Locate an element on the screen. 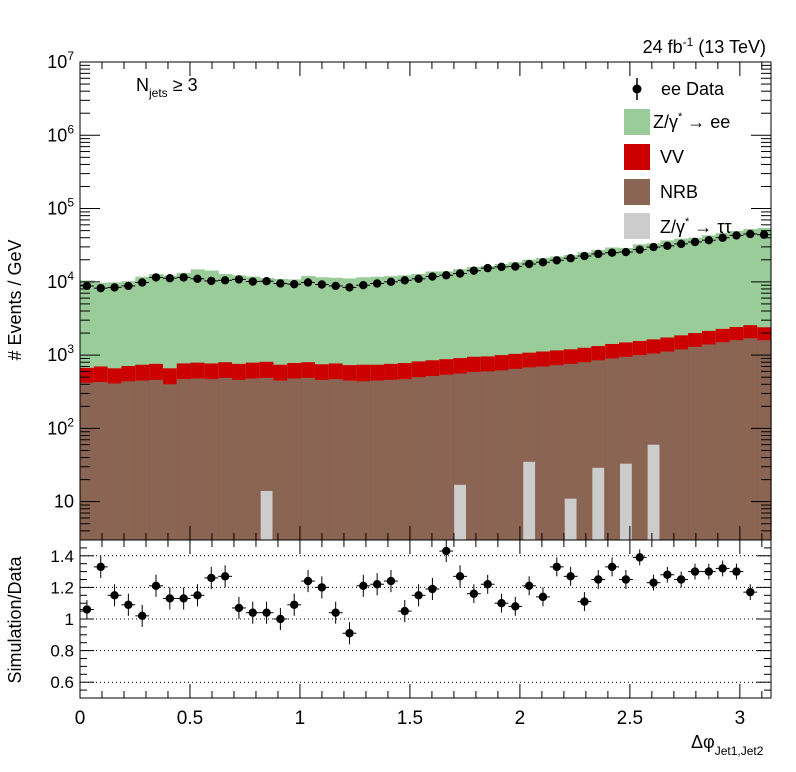 The width and height of the screenshot is (796, 772). ratio-y-tick-label: 0.8 is located at coordinates (62, 651).